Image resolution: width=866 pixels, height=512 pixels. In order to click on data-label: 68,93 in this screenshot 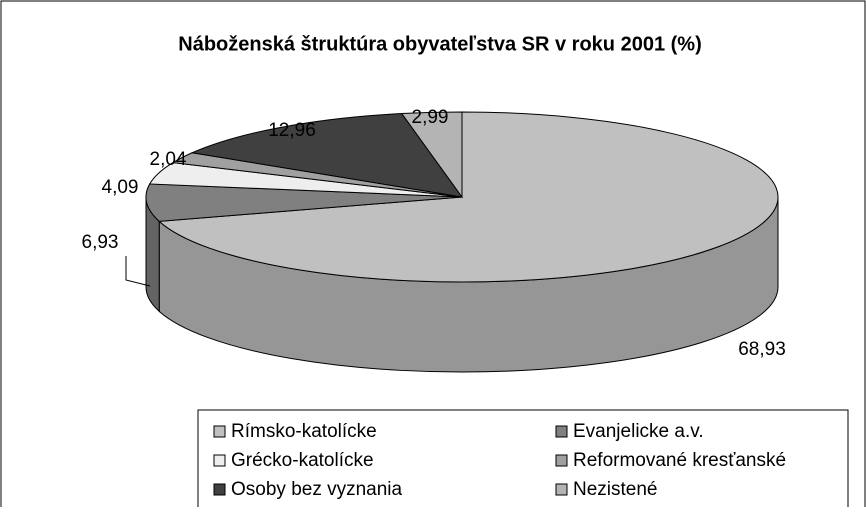, I will do `click(762, 349)`.